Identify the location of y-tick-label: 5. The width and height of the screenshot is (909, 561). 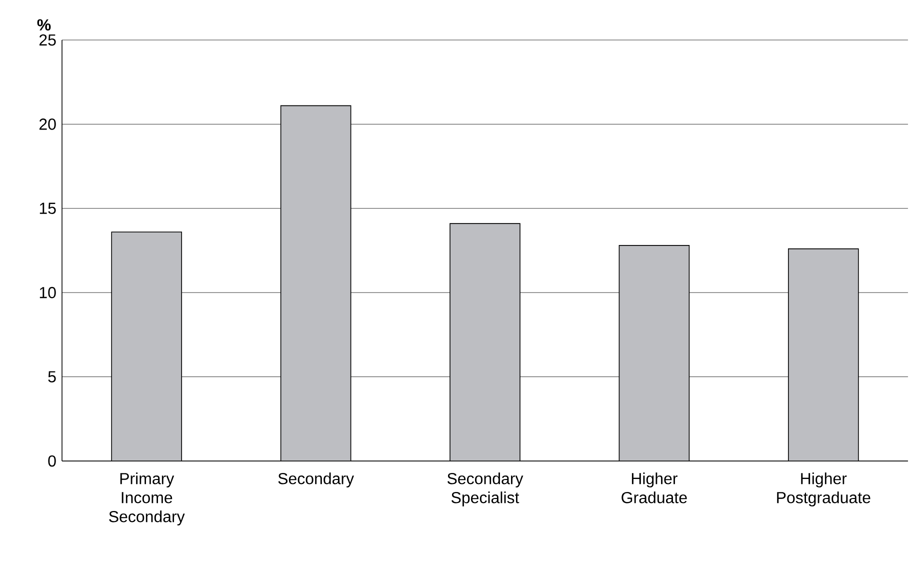
(52, 376).